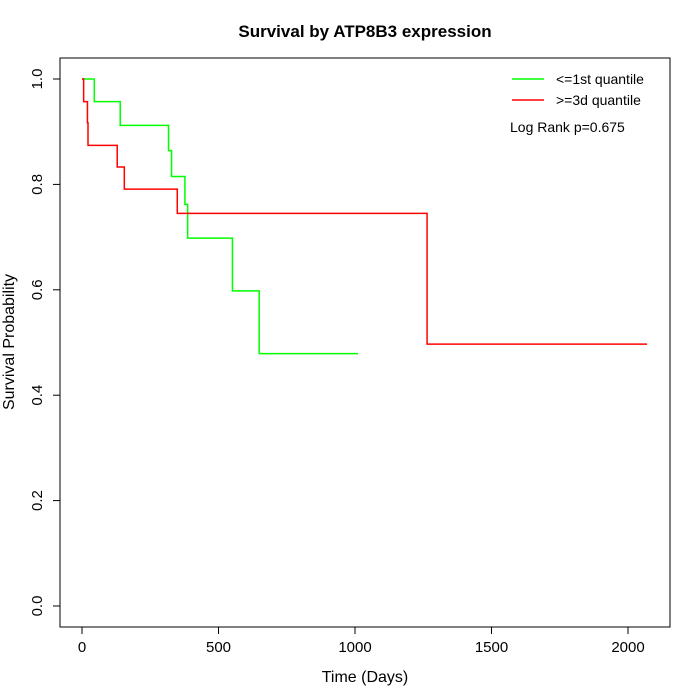  Describe the element at coordinates (354, 647) in the screenshot. I see `x-tick-label: 1000` at that location.